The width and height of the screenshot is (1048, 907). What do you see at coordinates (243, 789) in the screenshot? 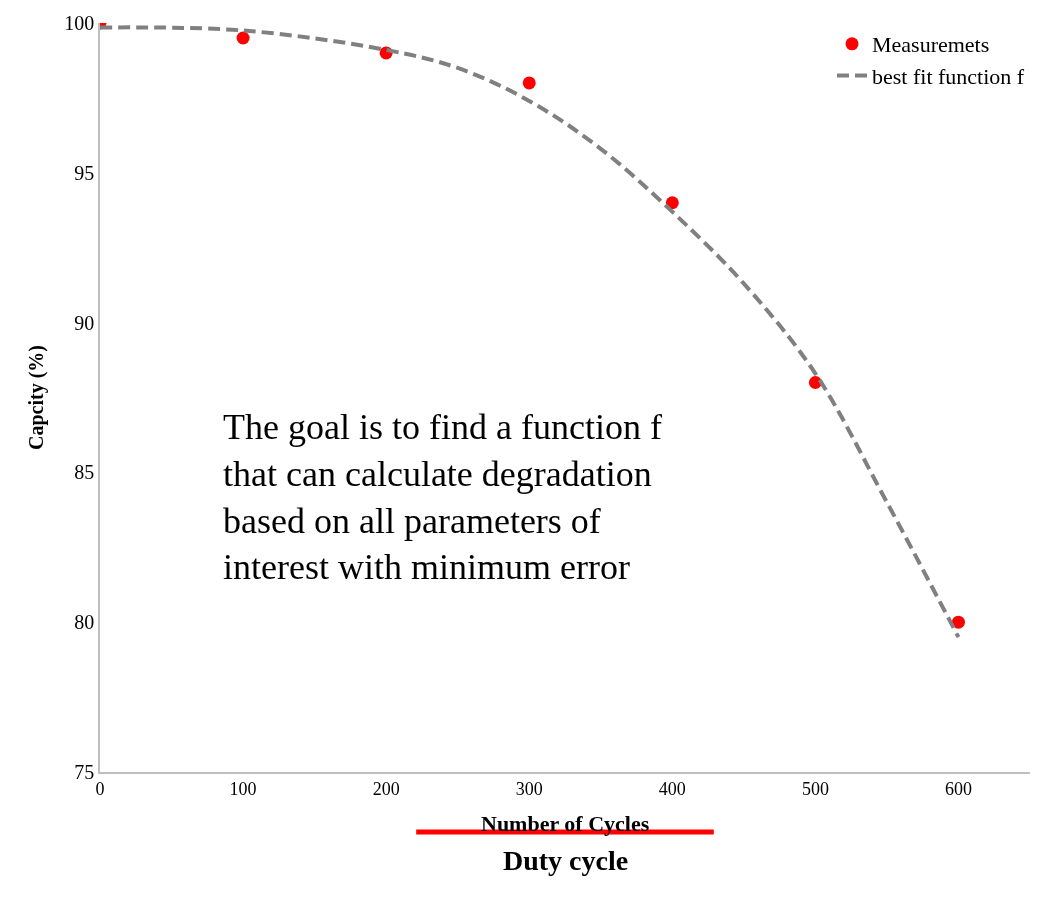
I see `x-tick-label: 100` at bounding box center [243, 789].